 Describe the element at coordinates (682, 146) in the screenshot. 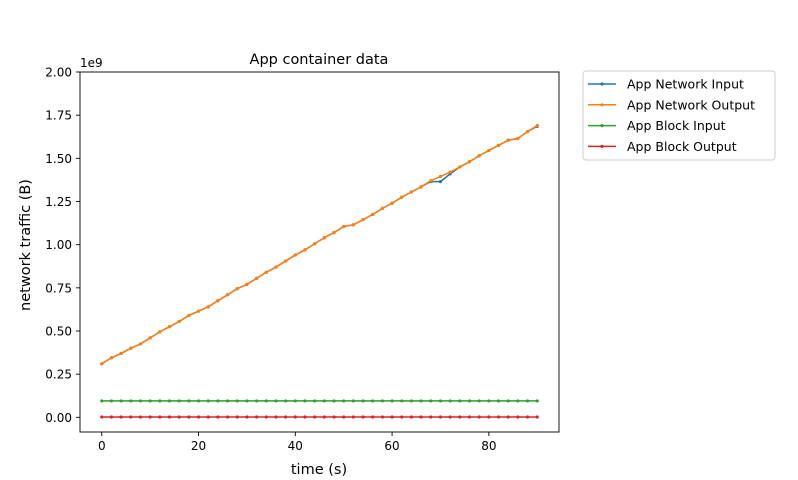

I see `legend-label-4: App Block Output` at that location.